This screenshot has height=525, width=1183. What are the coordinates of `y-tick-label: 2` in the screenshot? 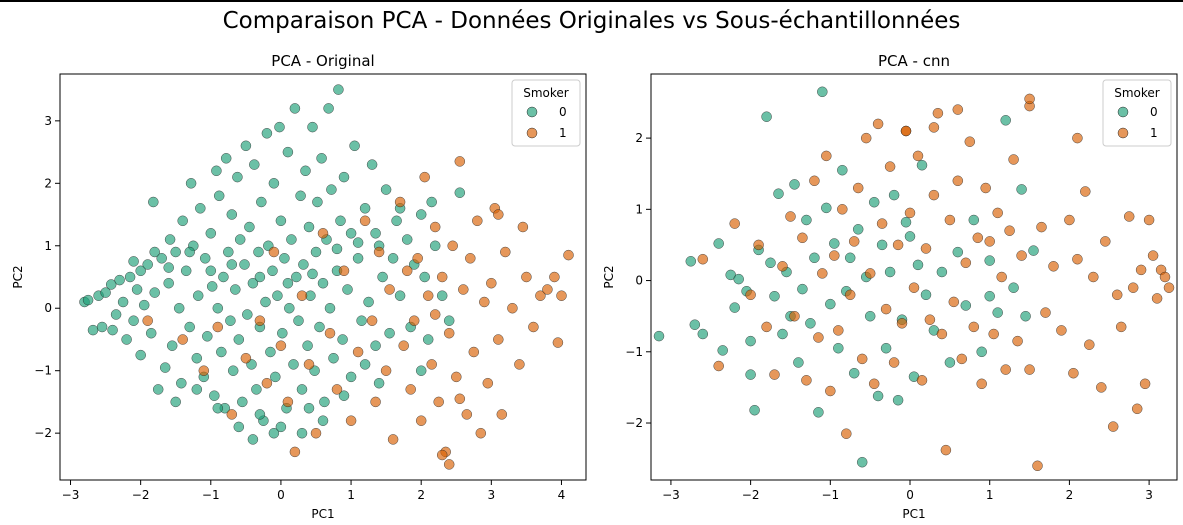 It's located at (48, 183).